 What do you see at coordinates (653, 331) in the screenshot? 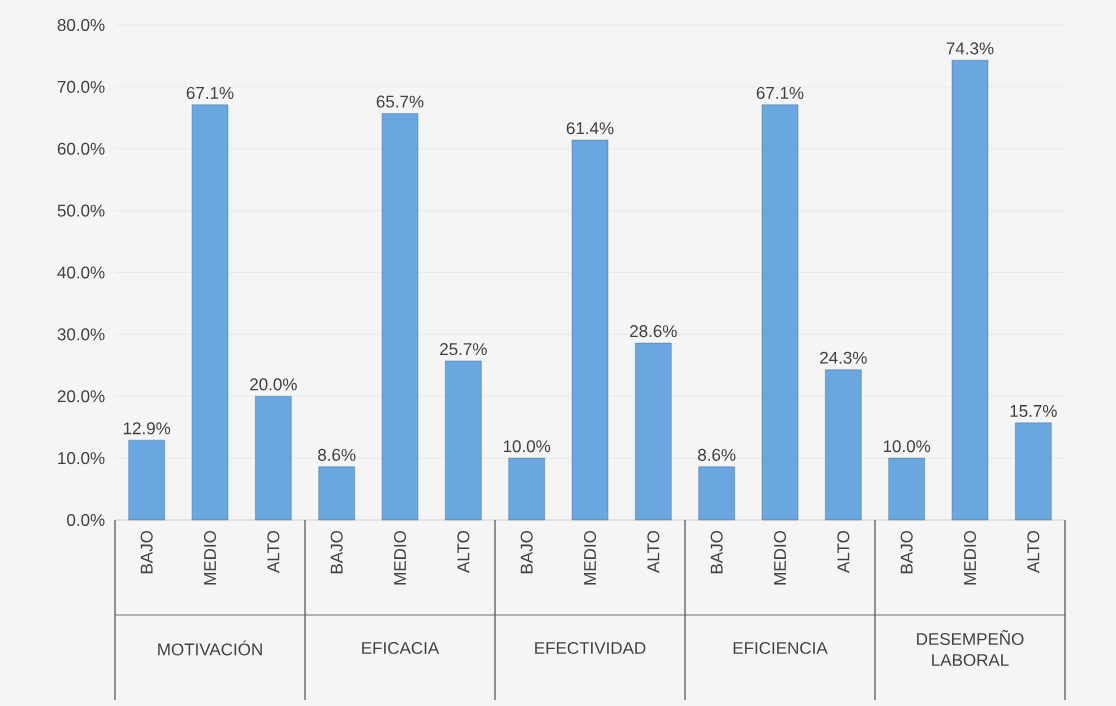
I see `data-label: 28.6%` at bounding box center [653, 331].